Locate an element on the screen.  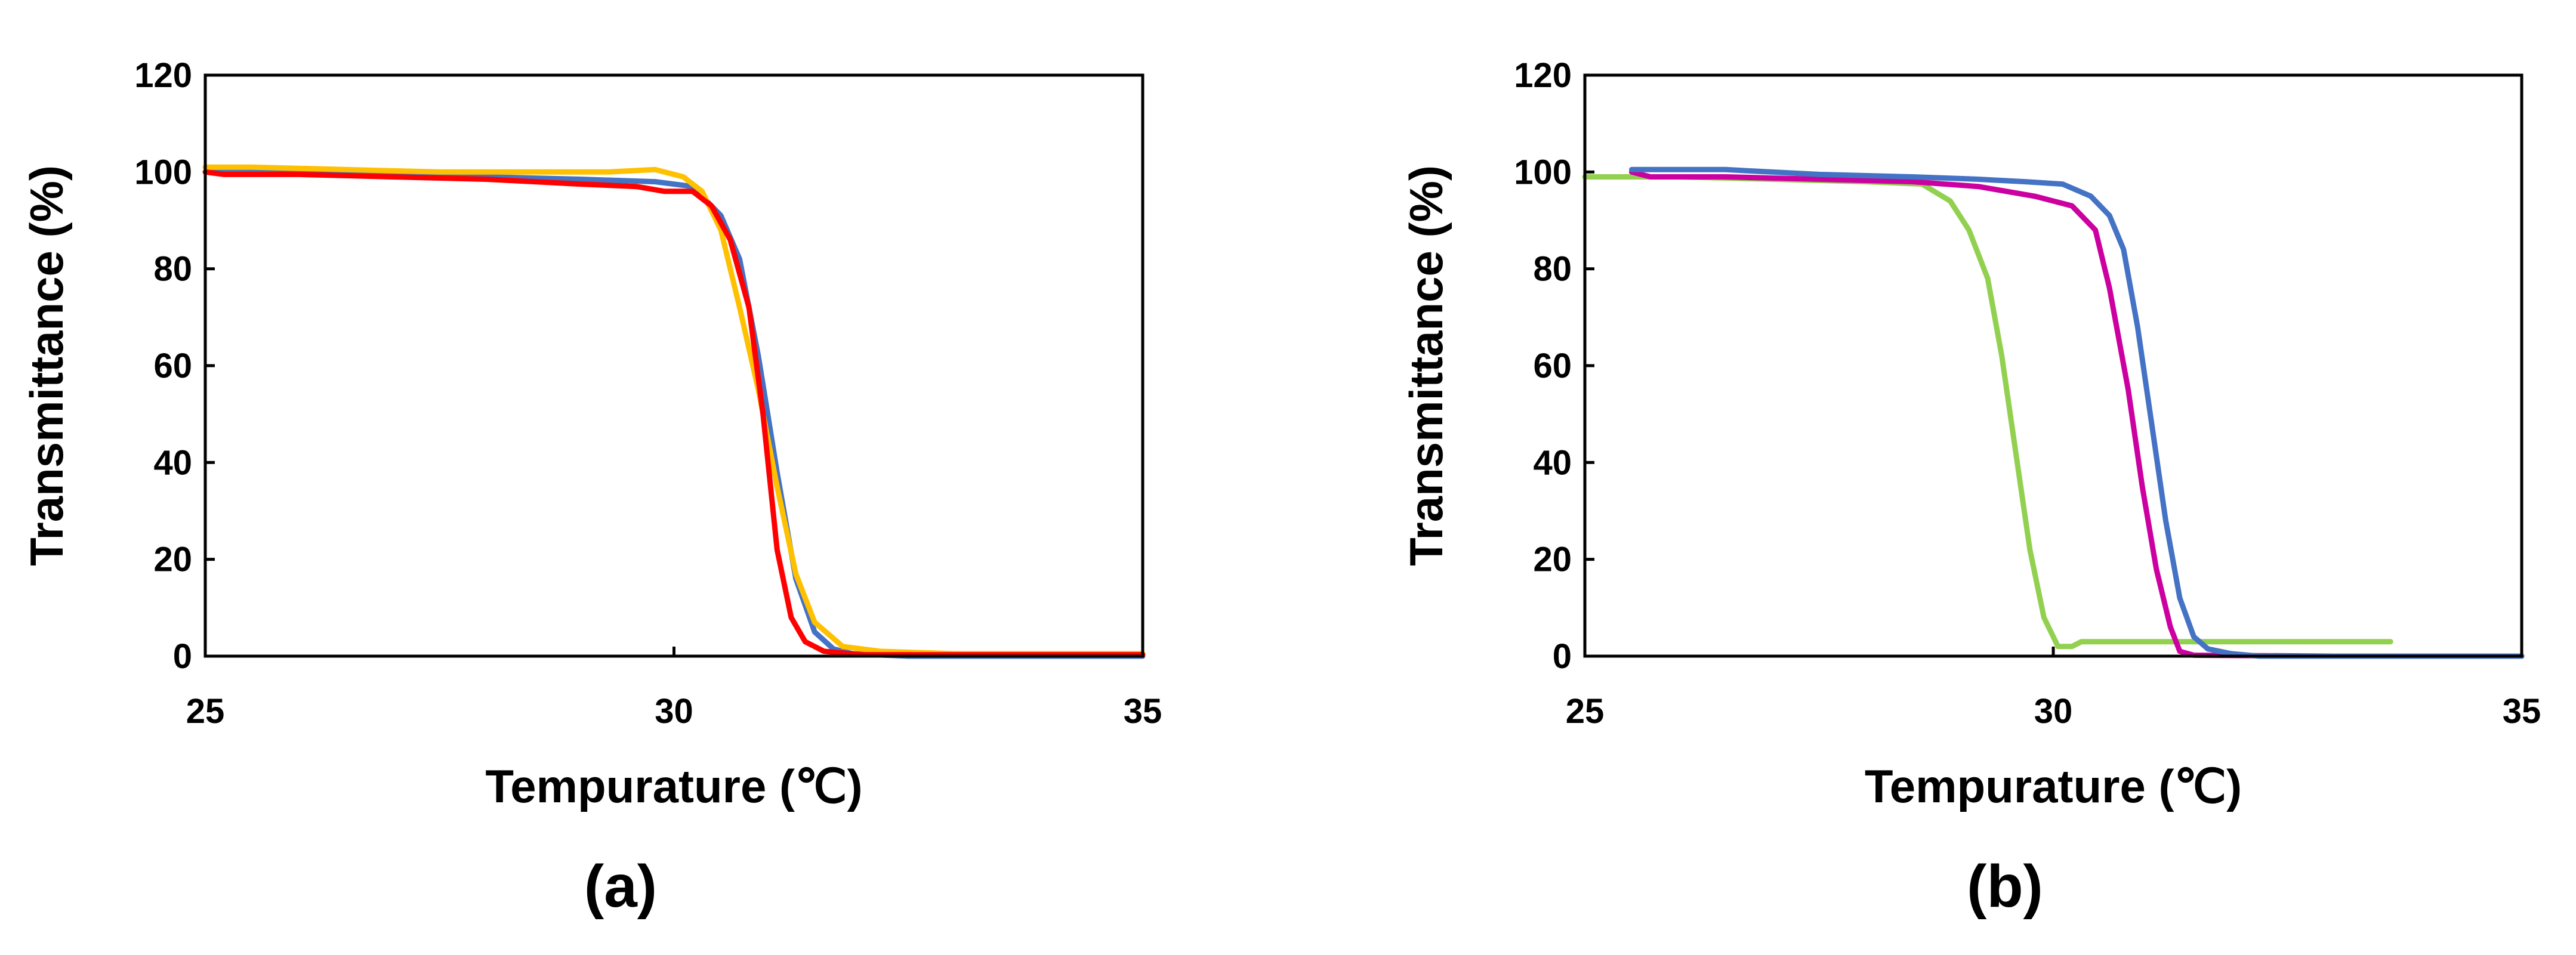
panel-b-y-tick-label: 100 is located at coordinates (1543, 172).